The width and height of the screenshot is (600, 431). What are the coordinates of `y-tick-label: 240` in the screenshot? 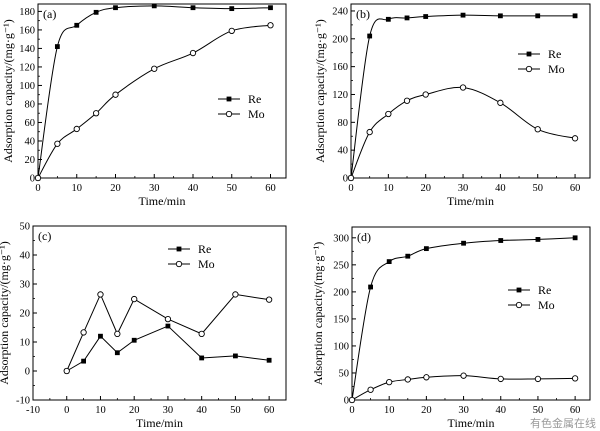 It's located at (340, 11).